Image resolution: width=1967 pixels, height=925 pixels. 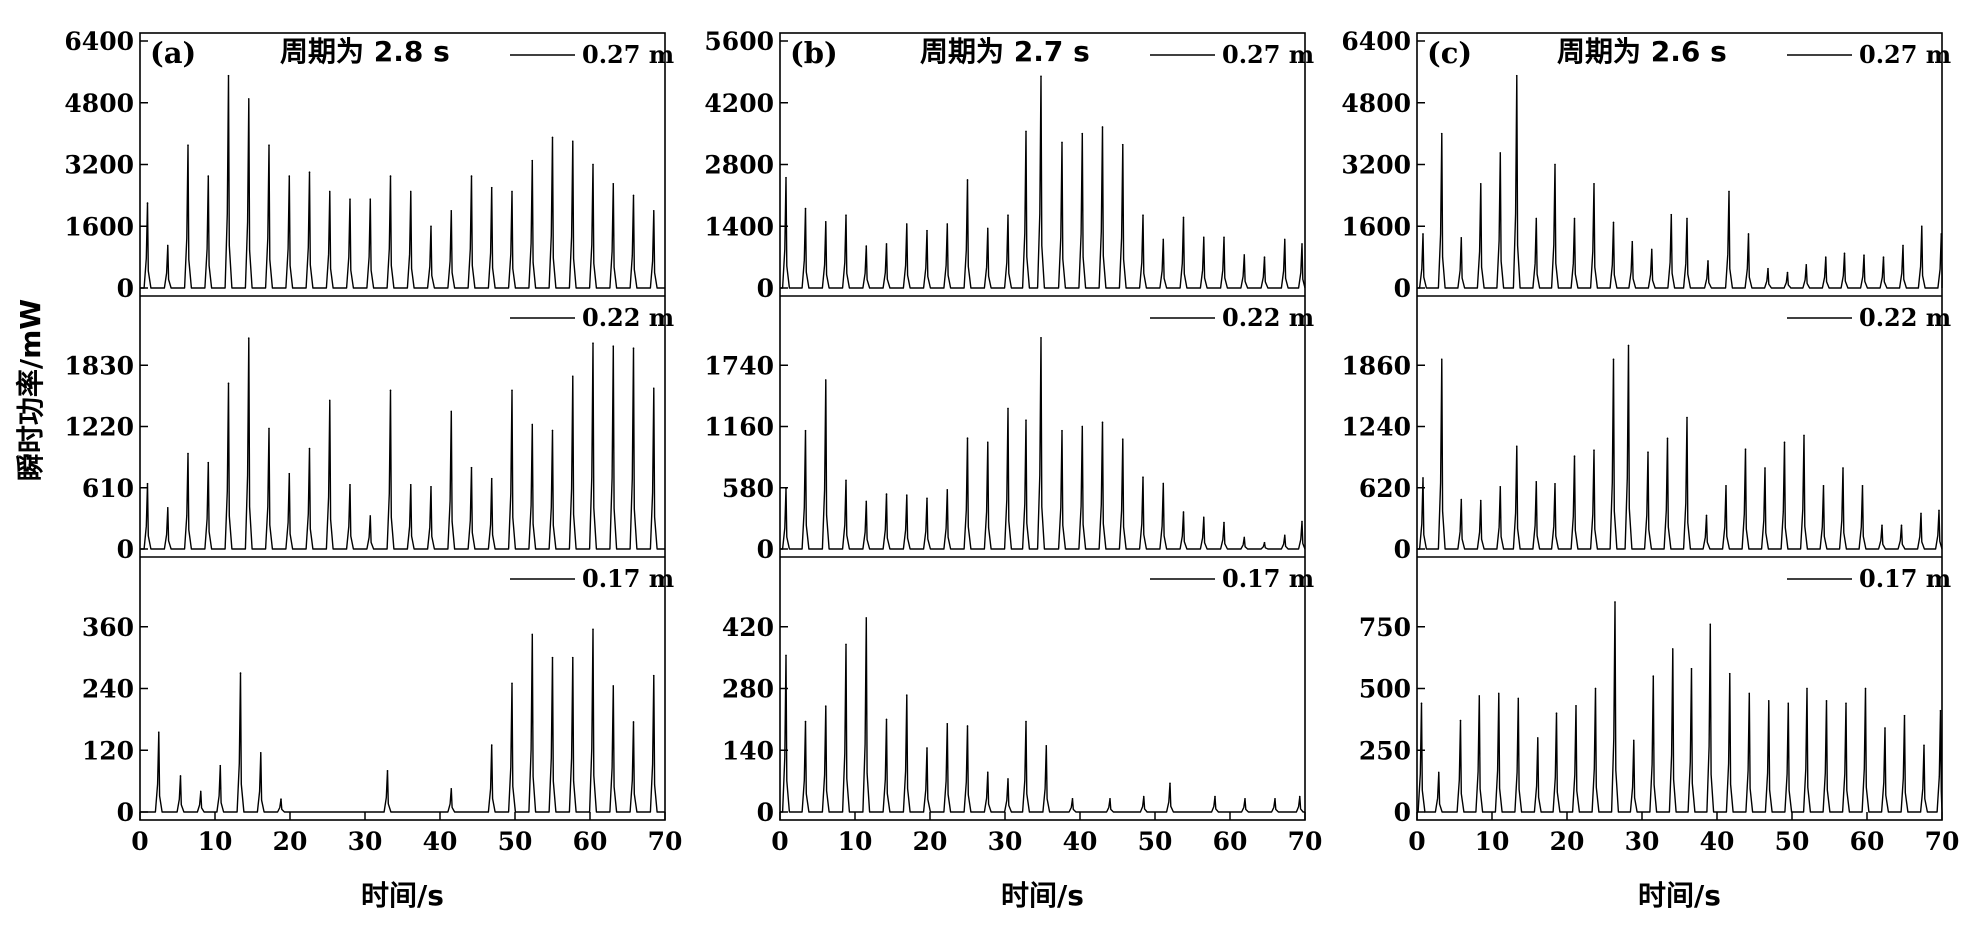 I want to click on x-tick-label: 50, so click(x=515, y=841).